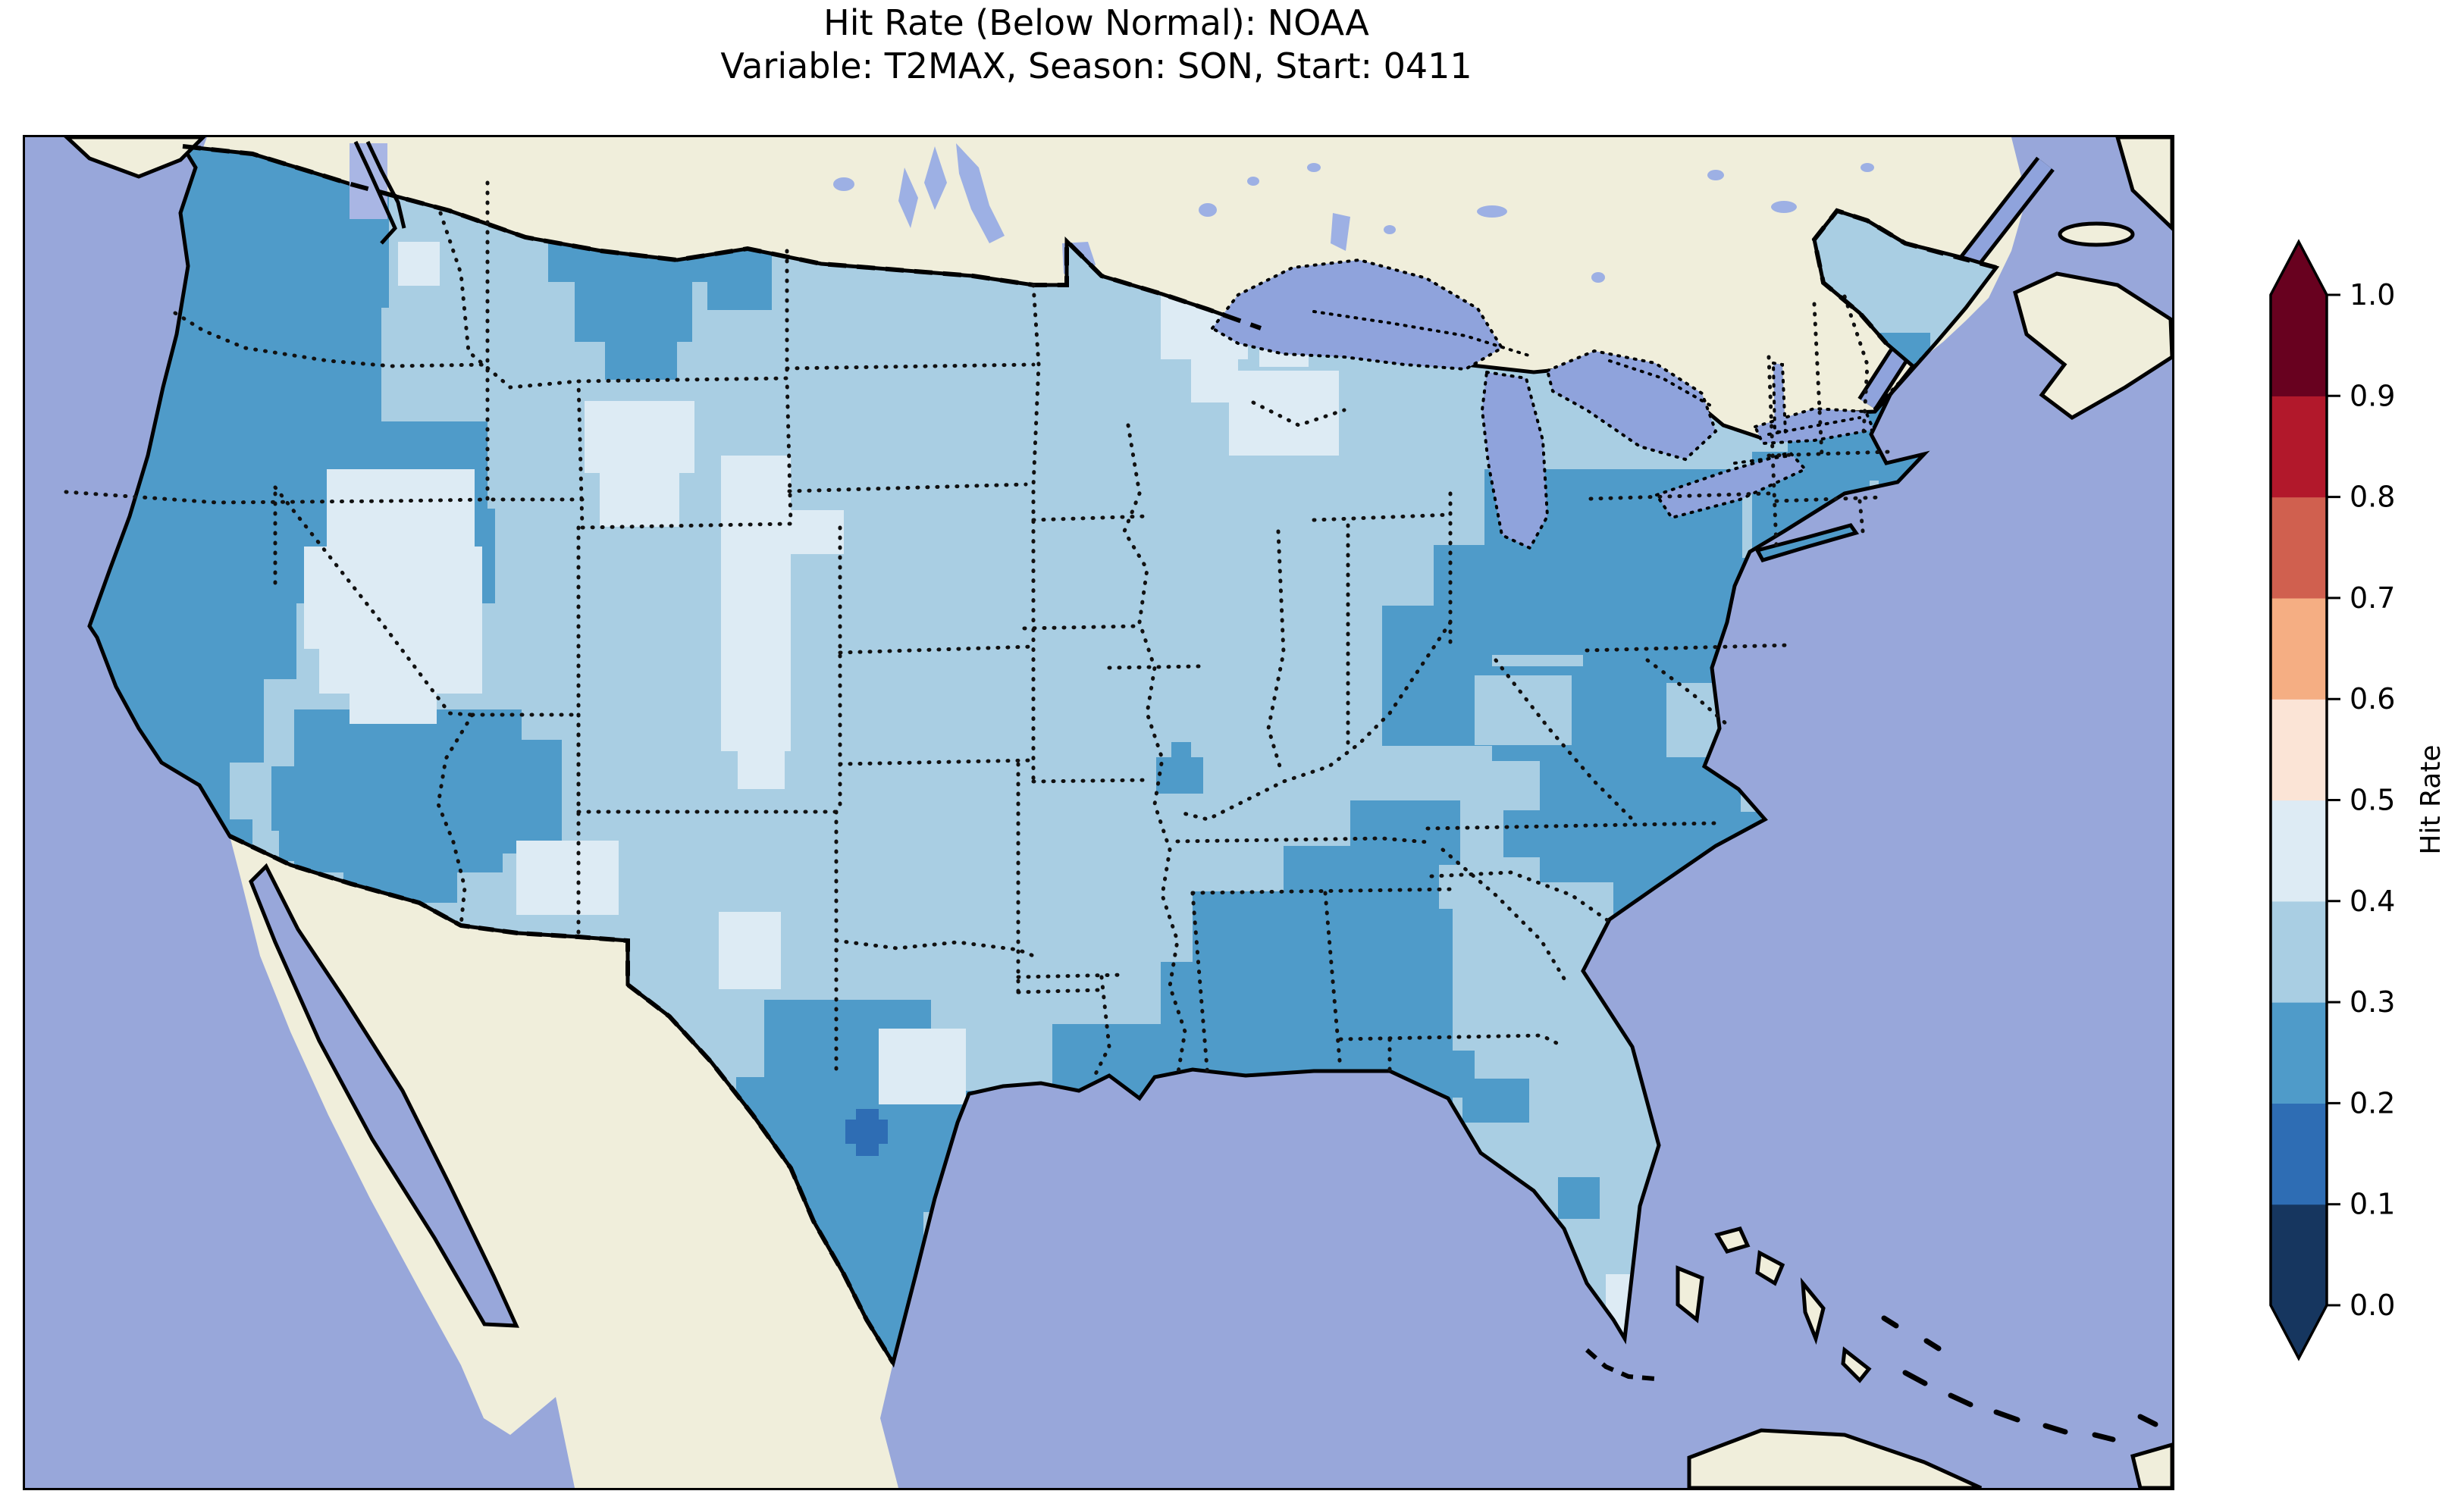  I want to click on colorbar-tick-label: 0.0, so click(2372, 1305).